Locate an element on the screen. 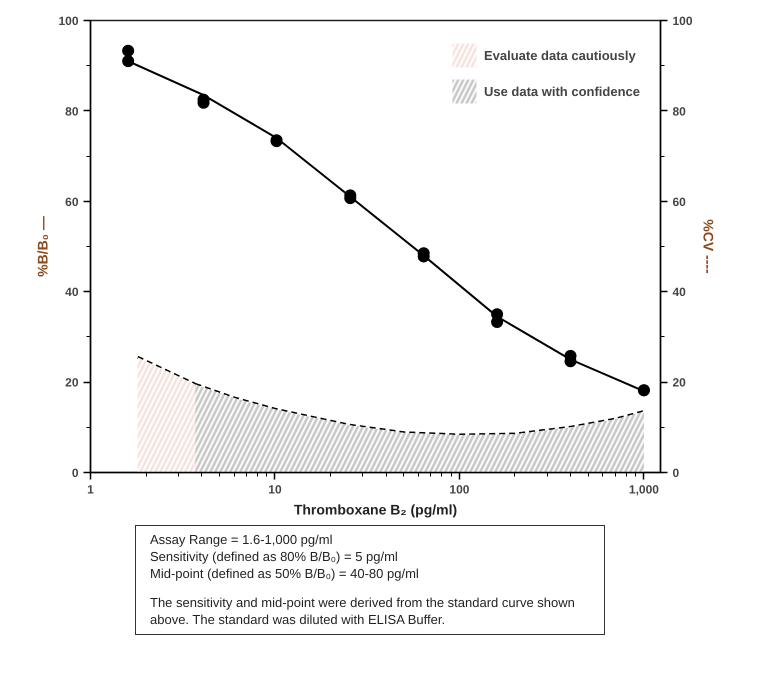 This screenshot has width=759, height=684. y-tick-label: 100 is located at coordinates (68, 21).